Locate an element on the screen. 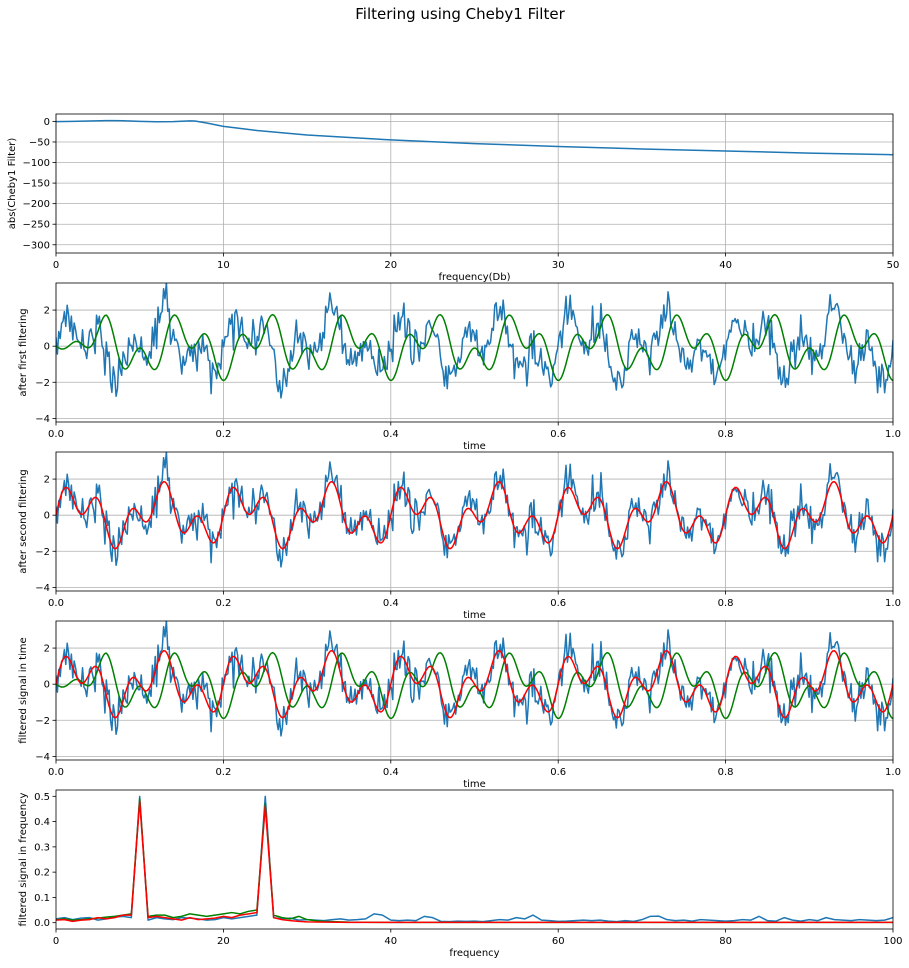  y-tick-label: 0.0 is located at coordinates (42, 923).